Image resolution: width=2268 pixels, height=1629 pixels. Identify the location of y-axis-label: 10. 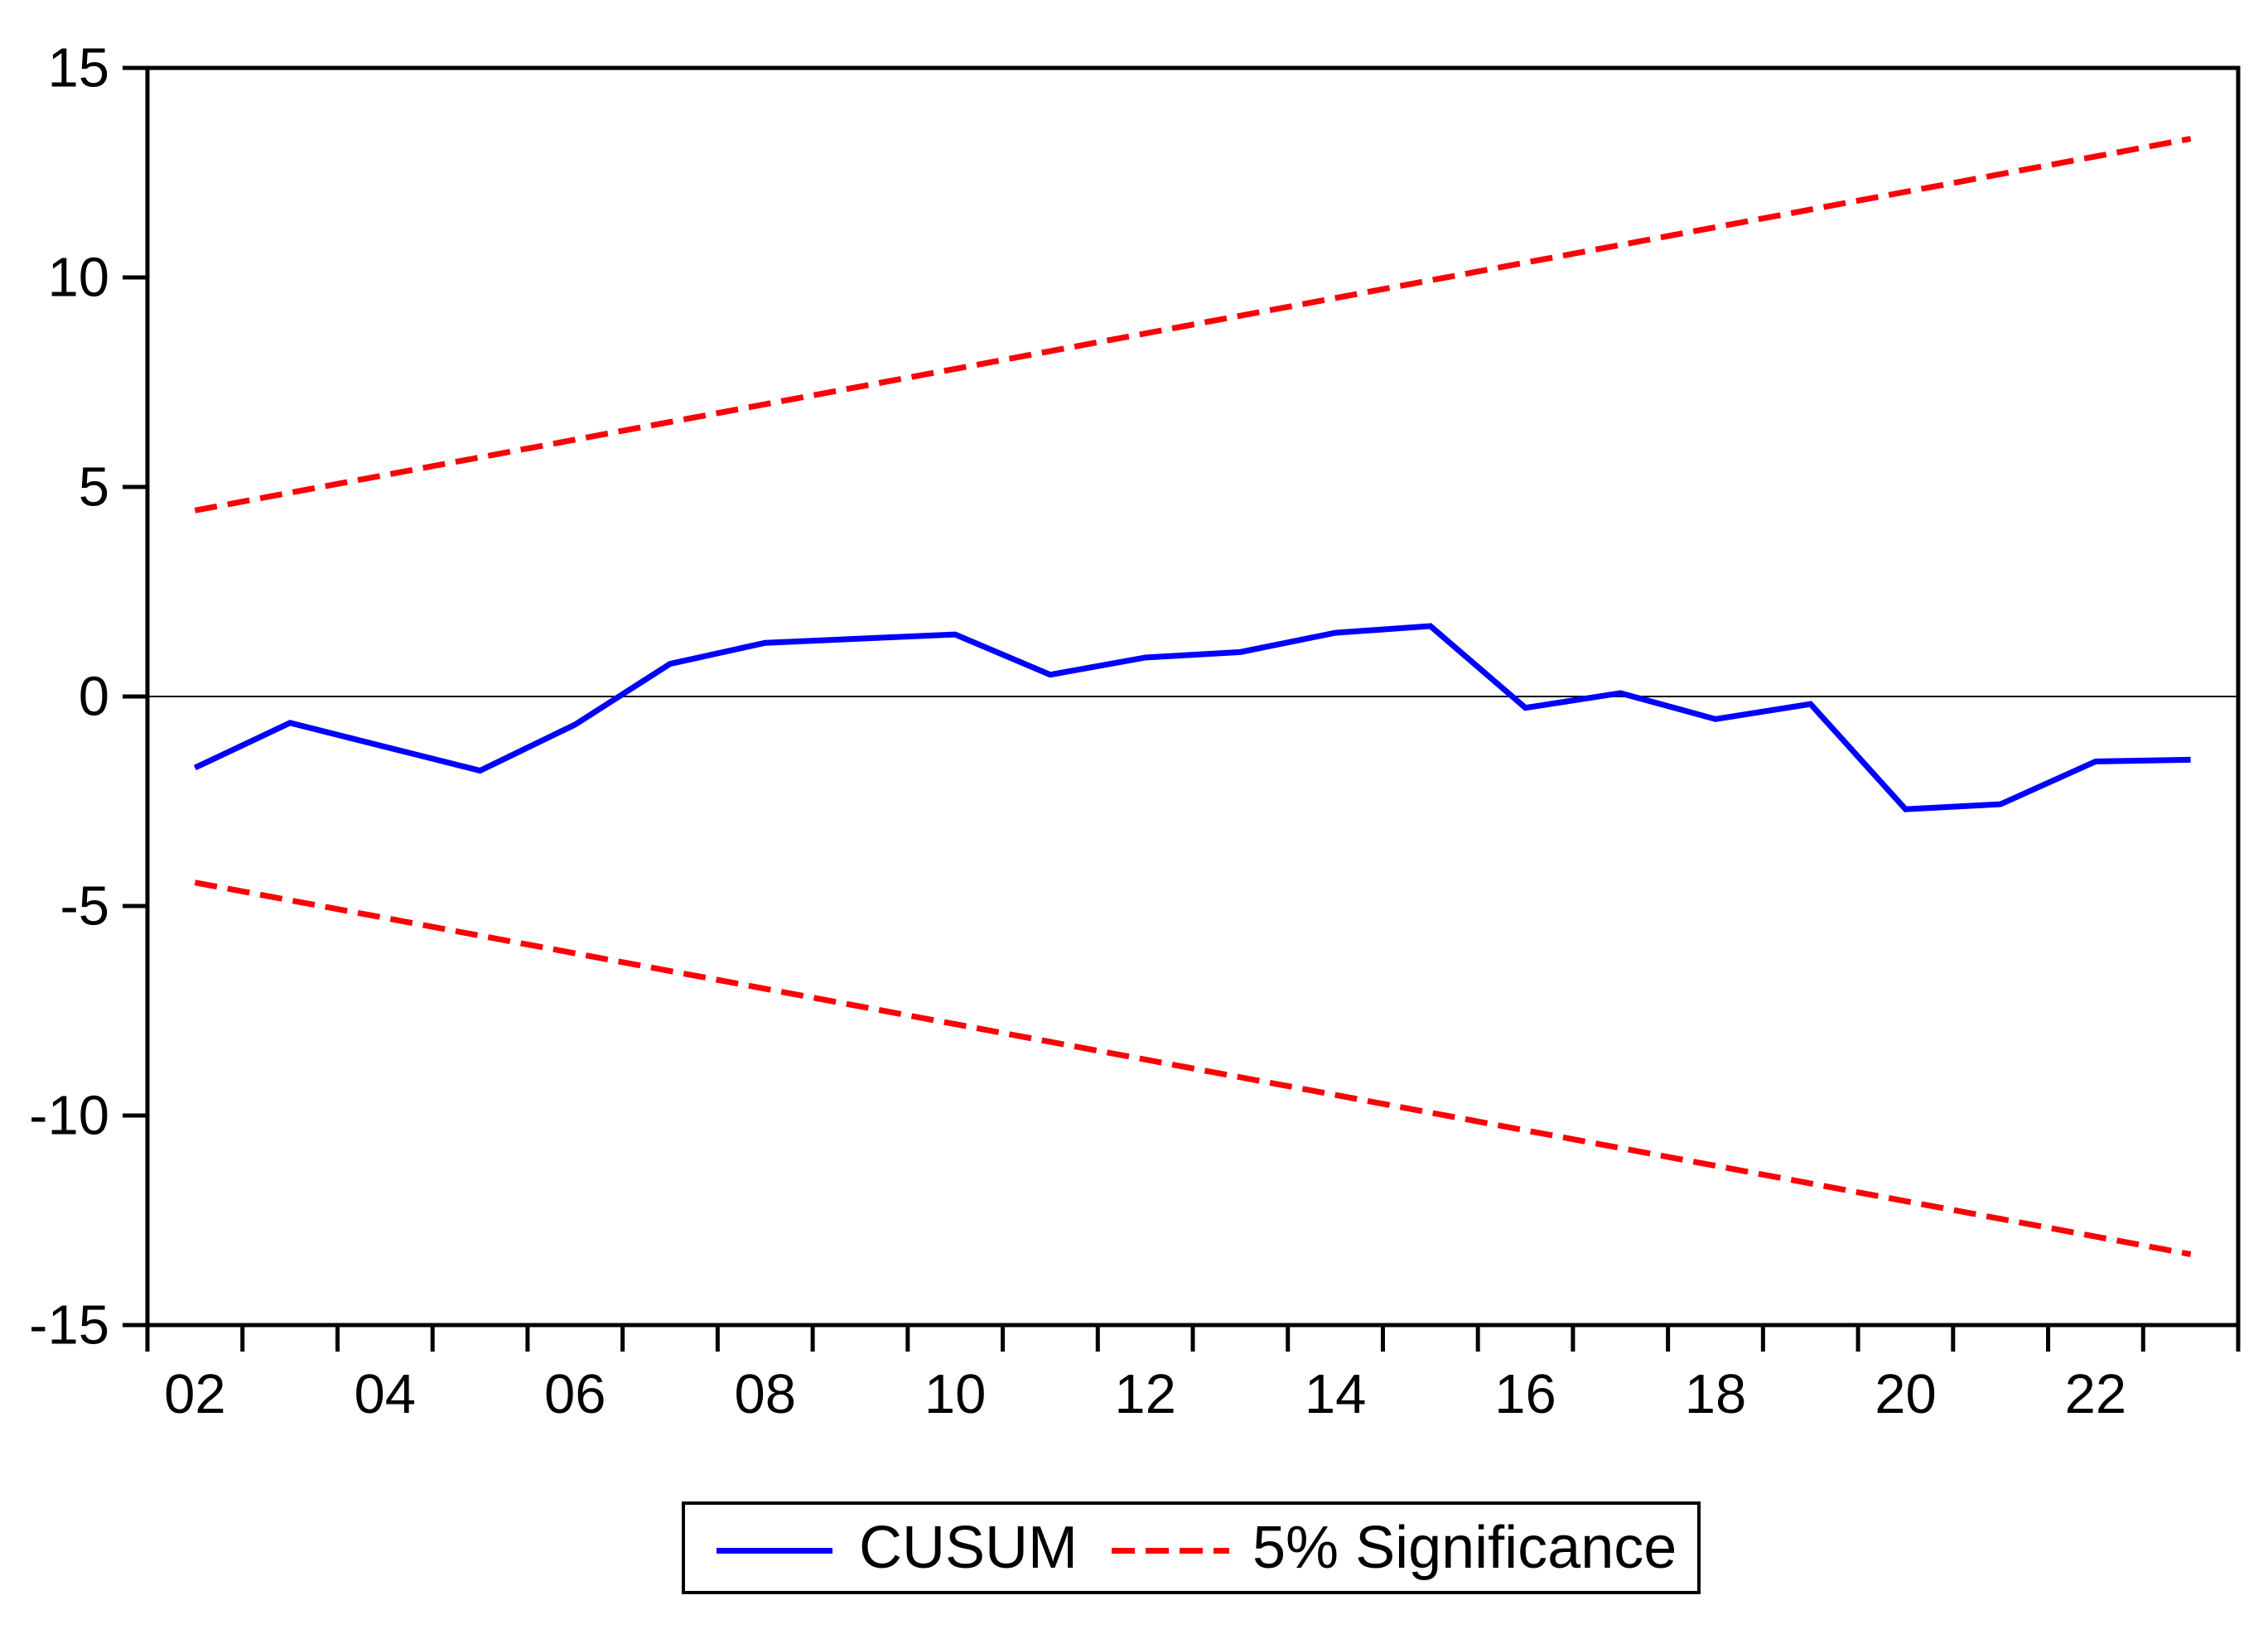
(78, 278).